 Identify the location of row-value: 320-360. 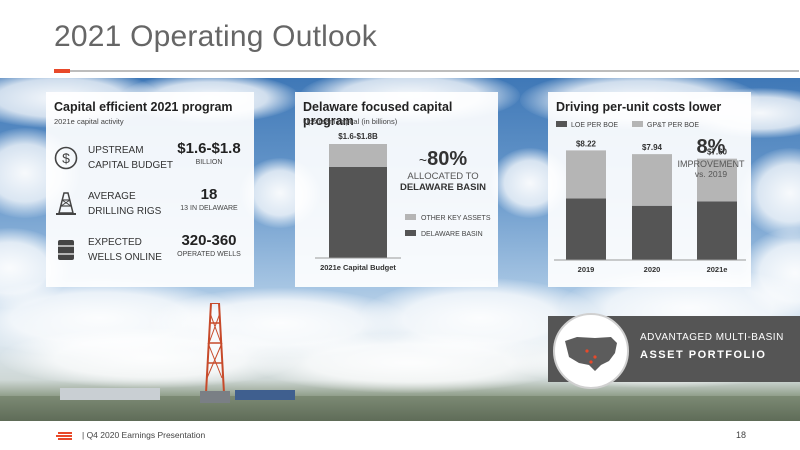
(209, 240).